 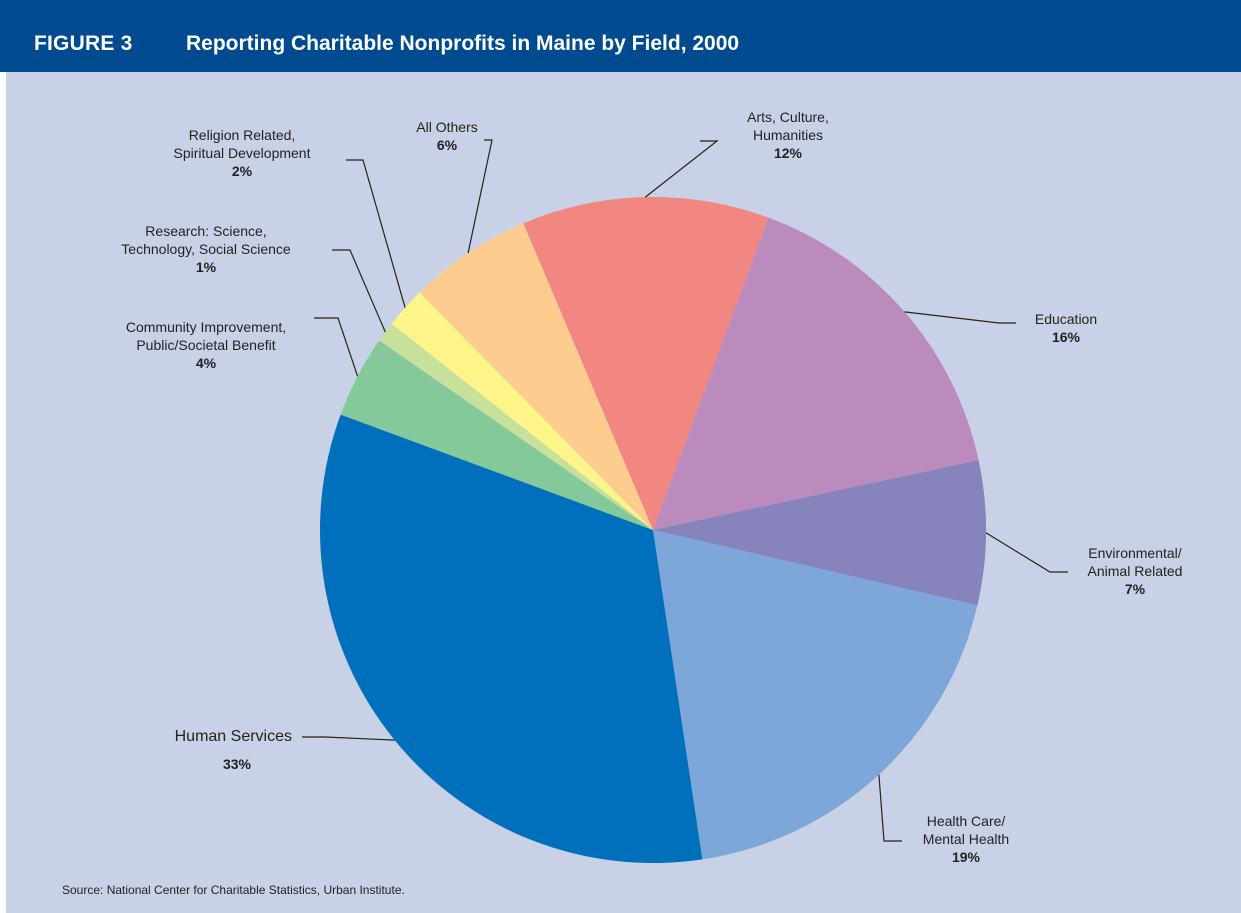 What do you see at coordinates (890, 808) in the screenshot?
I see `leader-line-health-care-mental-health` at bounding box center [890, 808].